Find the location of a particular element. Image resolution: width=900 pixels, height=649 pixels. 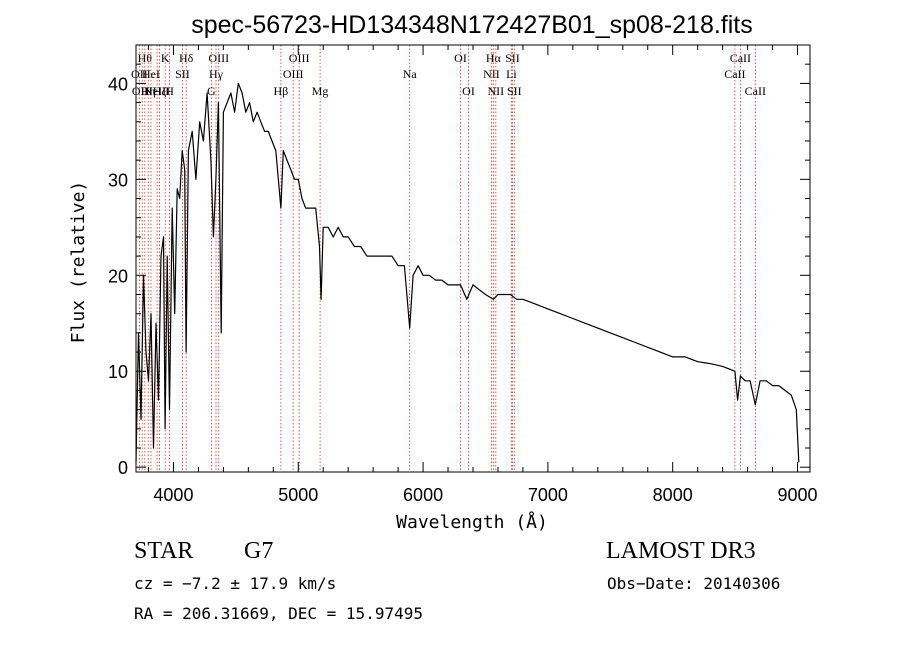

x-tick-label-5: 9000 is located at coordinates (797, 495).